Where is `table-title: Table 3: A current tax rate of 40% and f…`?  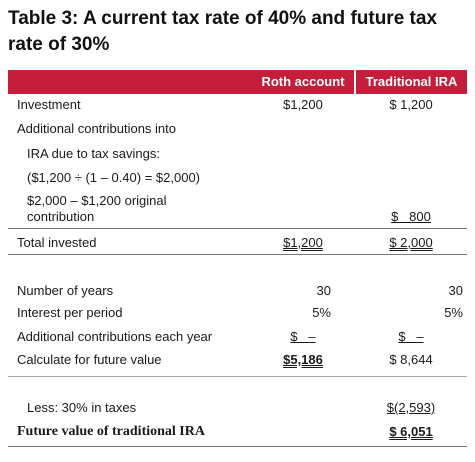
table-title: Table 3: A current tax rate of 40% and f… is located at coordinates (238, 32).